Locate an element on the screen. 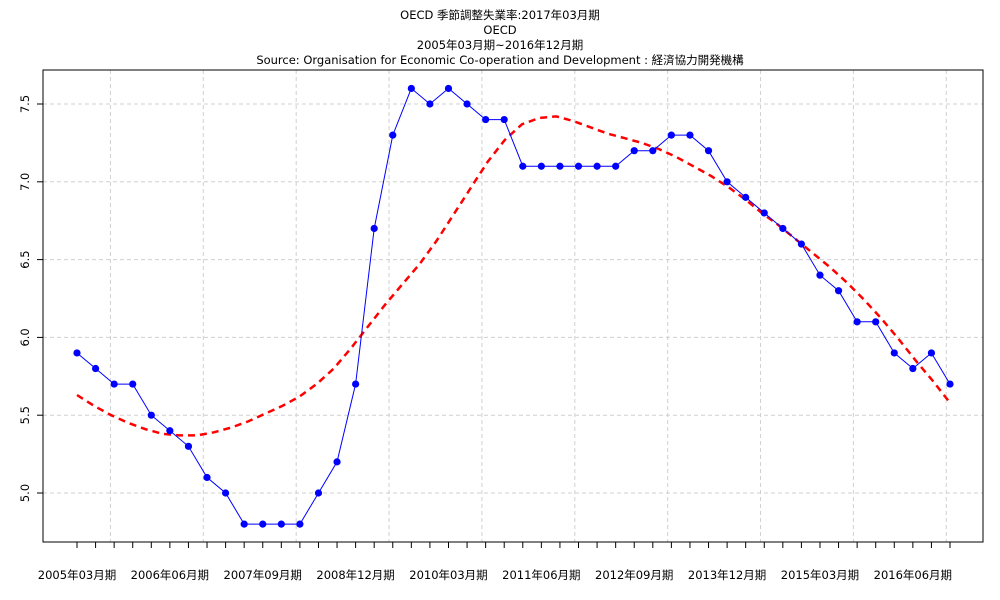 This screenshot has height=600, width=1000. chart-subtitle-period: 2005年03月期~2016年12月期 is located at coordinates (500, 45).